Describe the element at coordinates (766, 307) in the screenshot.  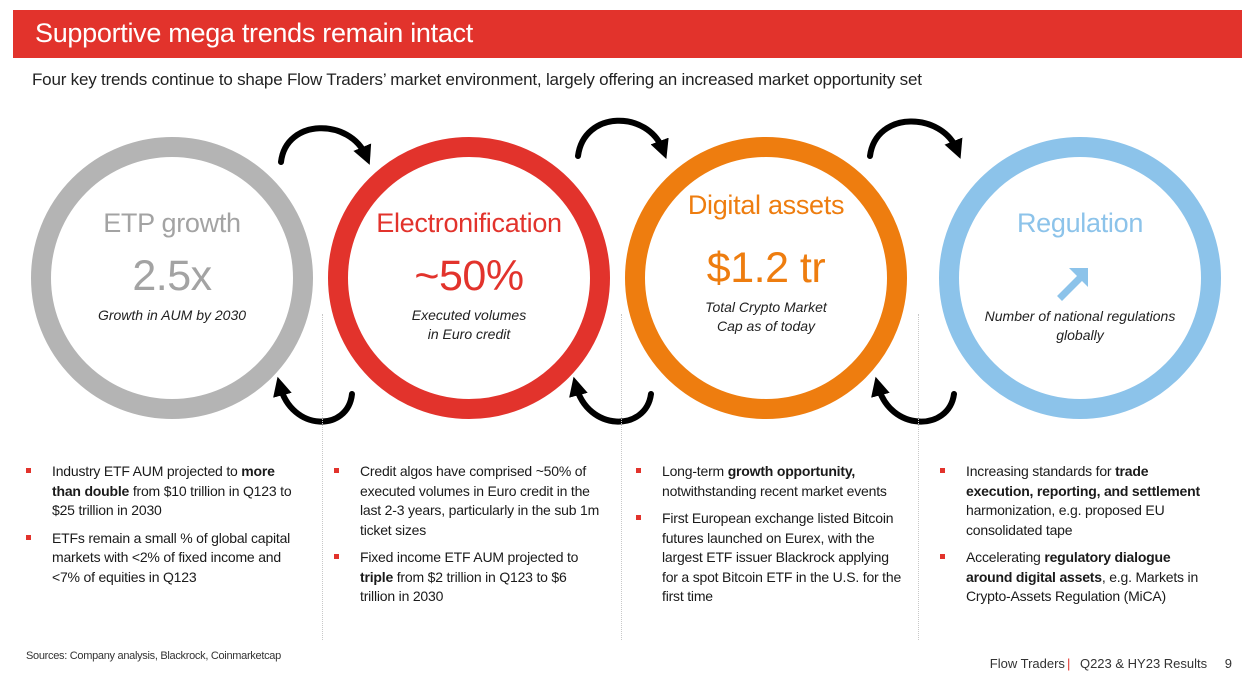
I see `digital-assets-desc-1: Total Crypto Market` at that location.